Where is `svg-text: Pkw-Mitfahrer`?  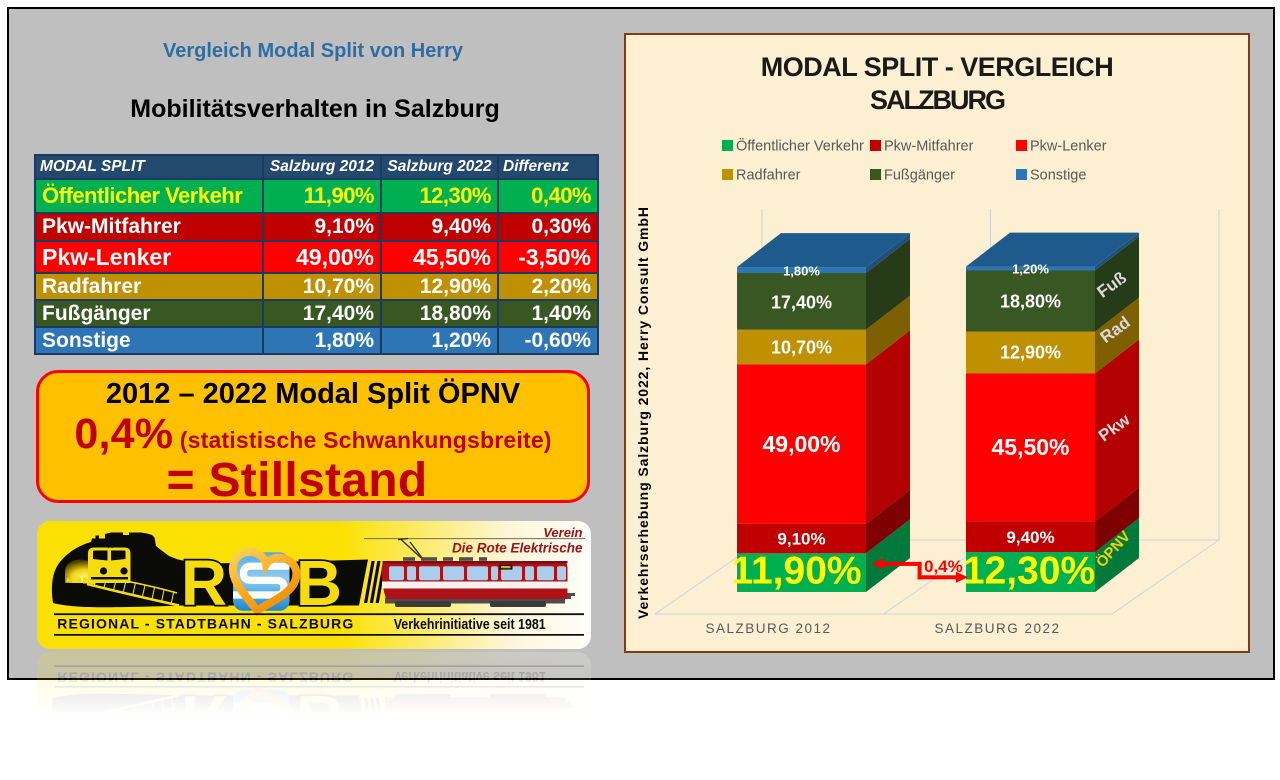 svg-text: Pkw-Mitfahrer is located at coordinates (929, 147).